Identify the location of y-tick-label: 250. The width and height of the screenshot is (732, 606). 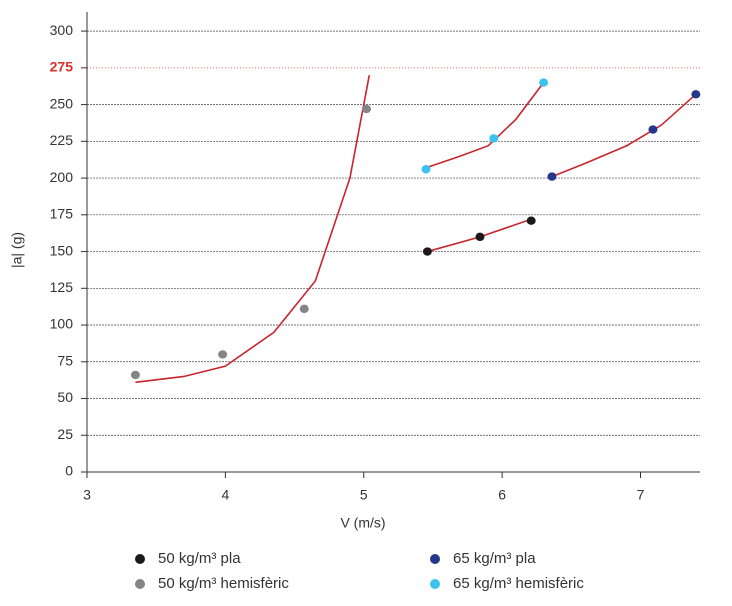
(62, 103).